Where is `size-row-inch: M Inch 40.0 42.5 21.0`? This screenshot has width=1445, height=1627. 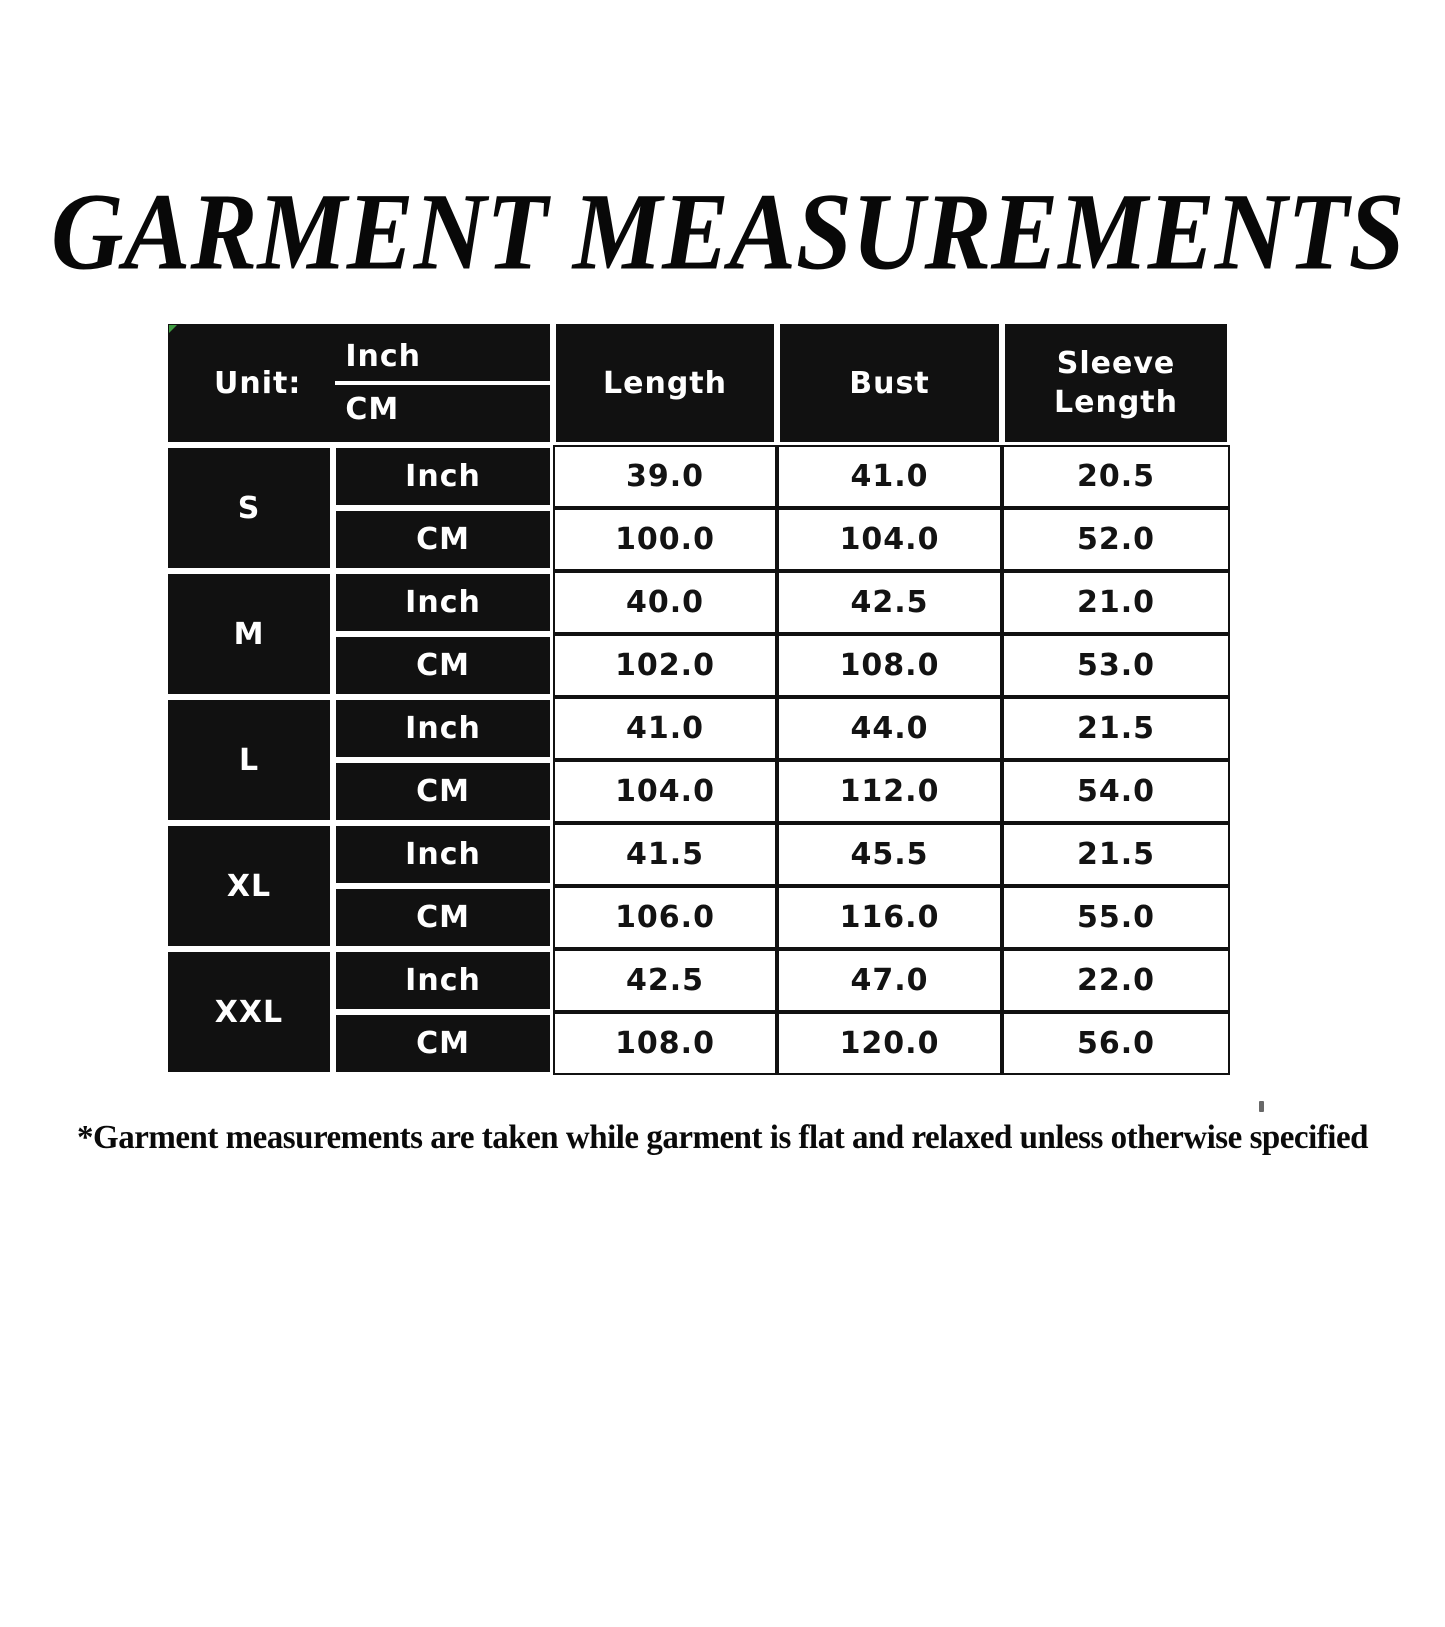 size-row-inch: M Inch 40.0 42.5 21.0 is located at coordinates (698, 634).